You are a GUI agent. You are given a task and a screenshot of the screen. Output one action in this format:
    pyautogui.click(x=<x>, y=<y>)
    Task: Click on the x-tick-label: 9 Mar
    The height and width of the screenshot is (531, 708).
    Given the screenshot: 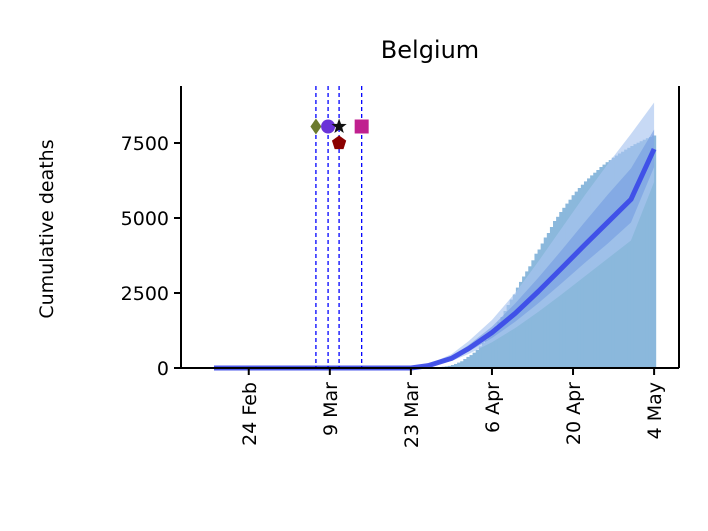 What is the action you would take?
    pyautogui.click(x=331, y=409)
    